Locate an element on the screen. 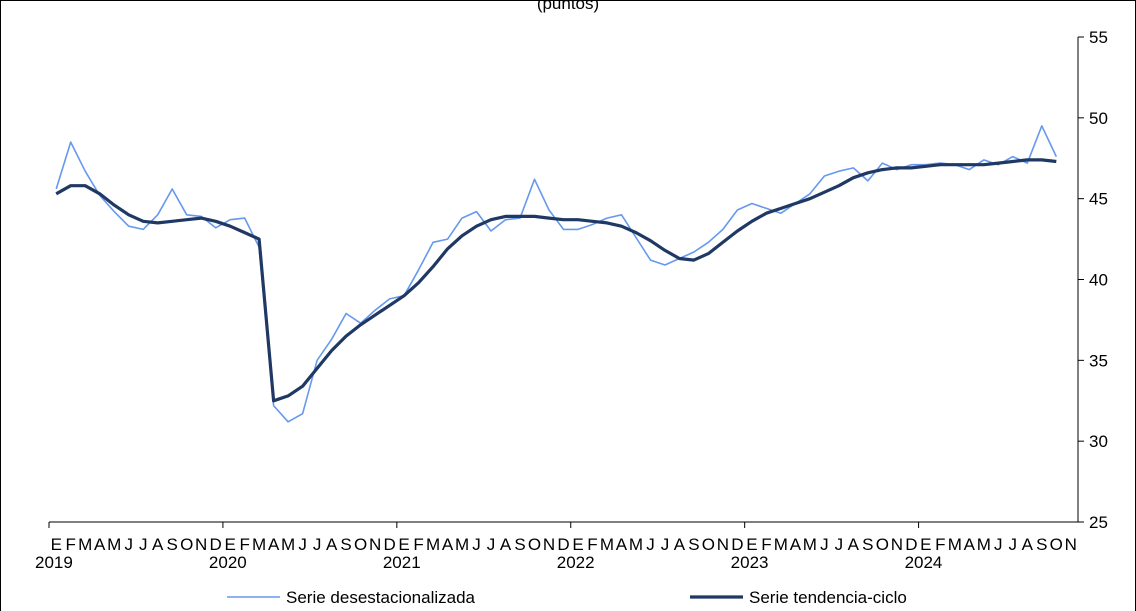  x-year-label: 2019 is located at coordinates (54, 562).